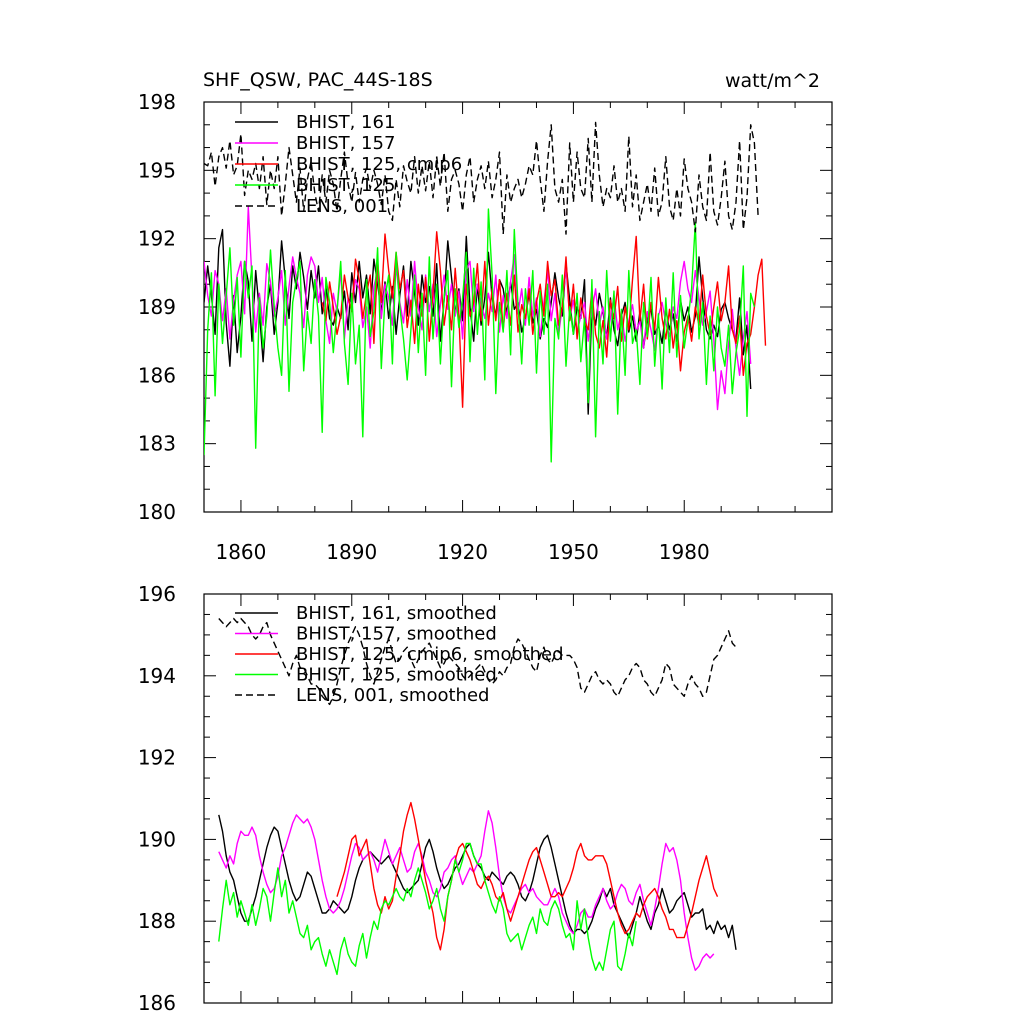  What do you see at coordinates (318, 80) in the screenshot?
I see `top-chart-title: SHF_QSW, PAC_44S-18S` at bounding box center [318, 80].